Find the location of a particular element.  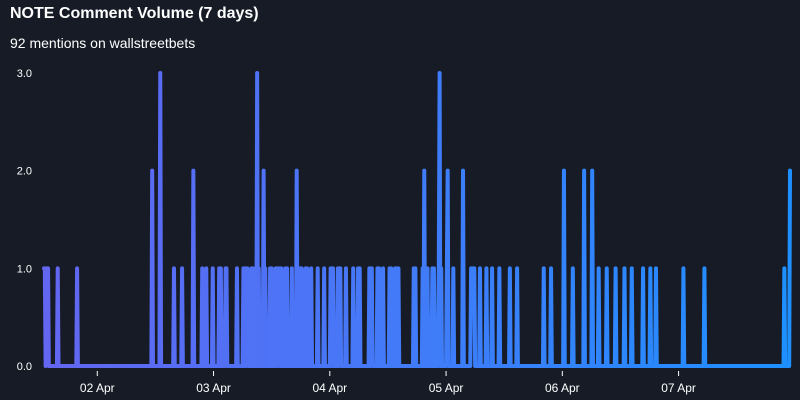

x-tick-label: 02 Apr is located at coordinates (97, 388).